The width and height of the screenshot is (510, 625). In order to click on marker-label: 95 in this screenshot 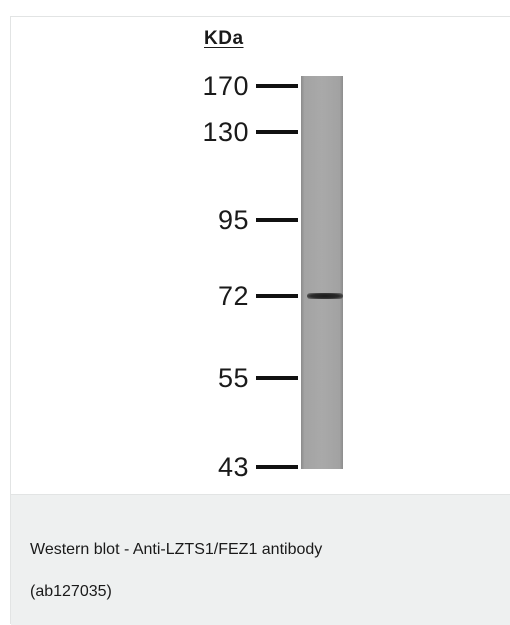, I will do `click(233, 220)`.